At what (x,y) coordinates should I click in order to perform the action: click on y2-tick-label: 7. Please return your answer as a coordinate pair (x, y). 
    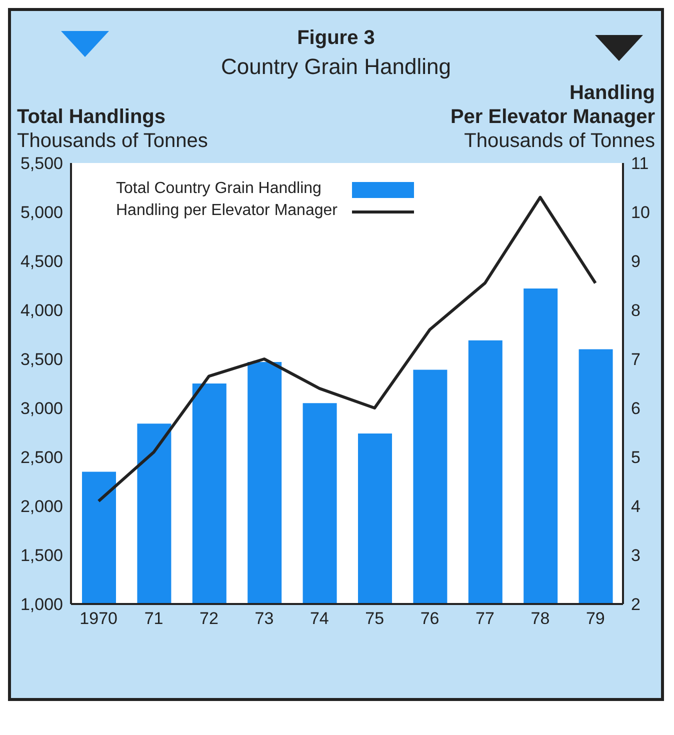
    Looking at the image, I should click on (635, 360).